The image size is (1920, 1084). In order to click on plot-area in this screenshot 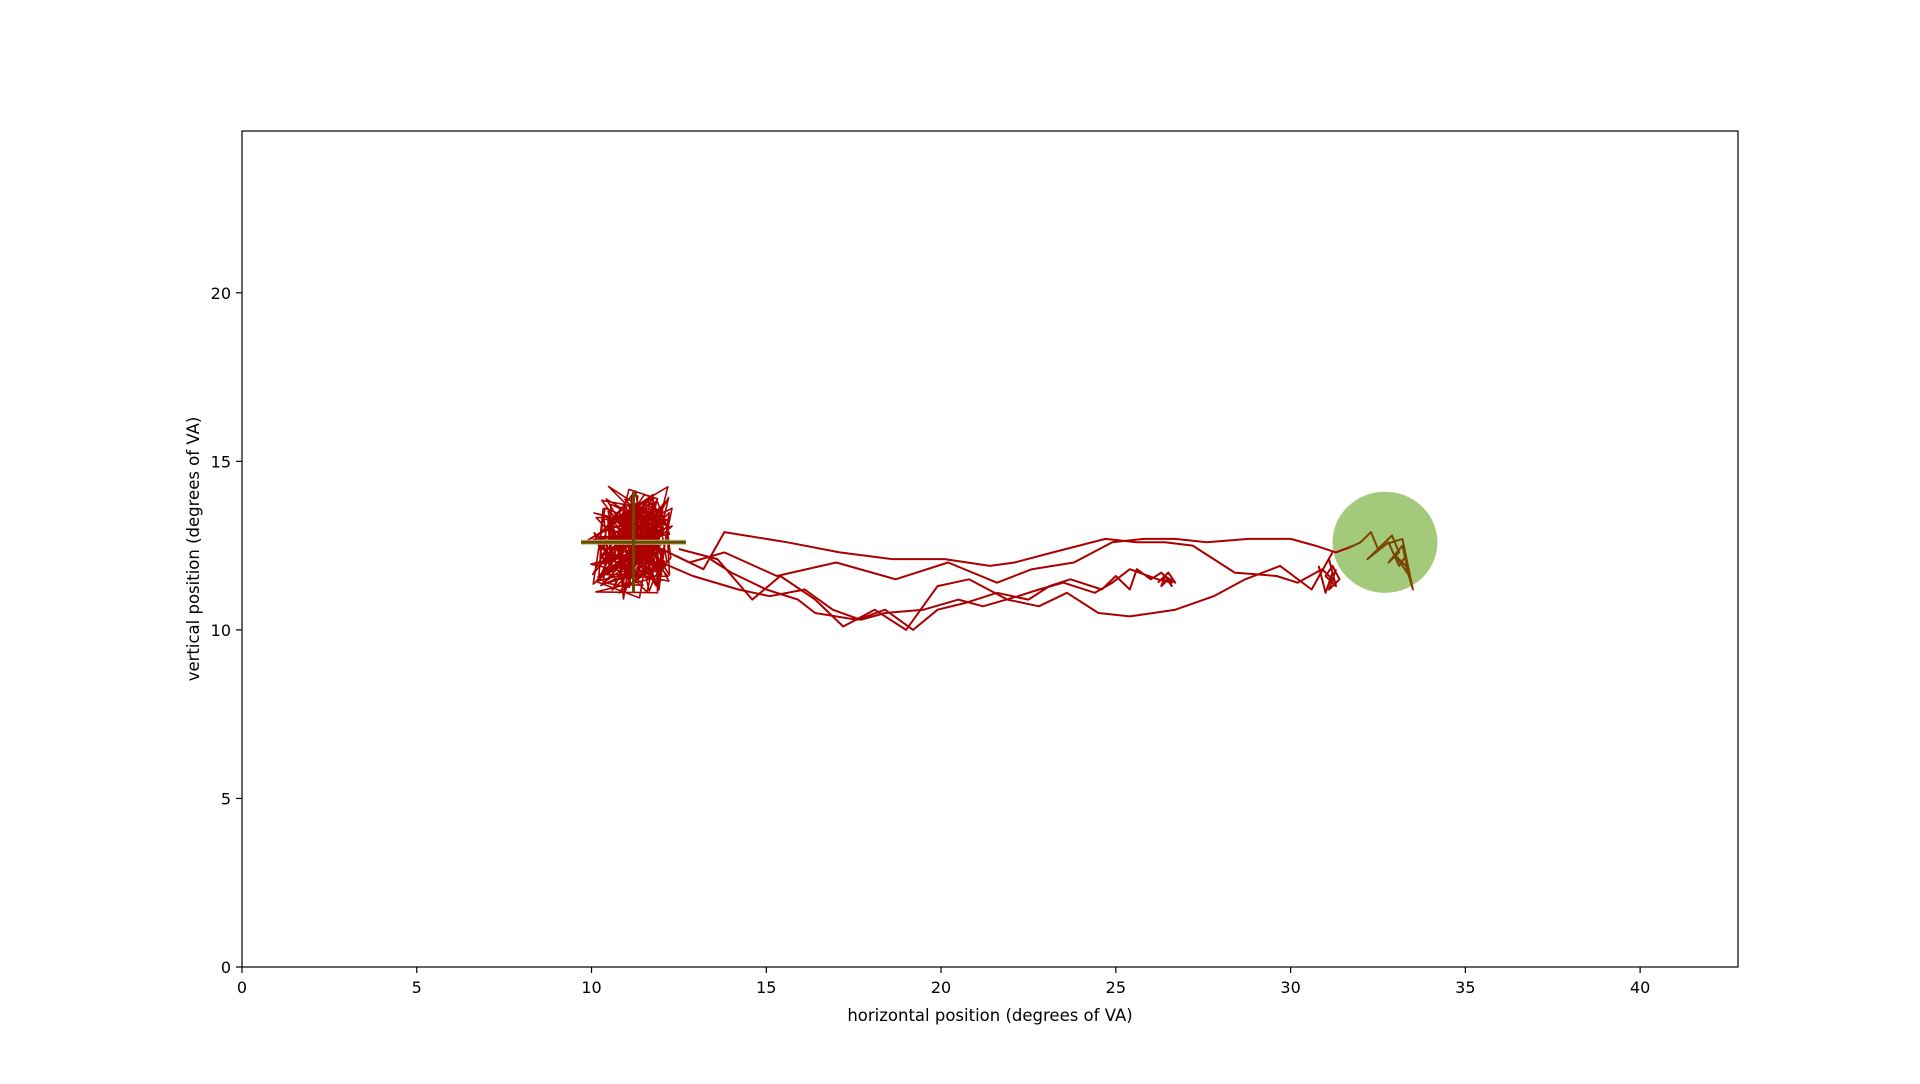, I will do `click(1010, 558)`.